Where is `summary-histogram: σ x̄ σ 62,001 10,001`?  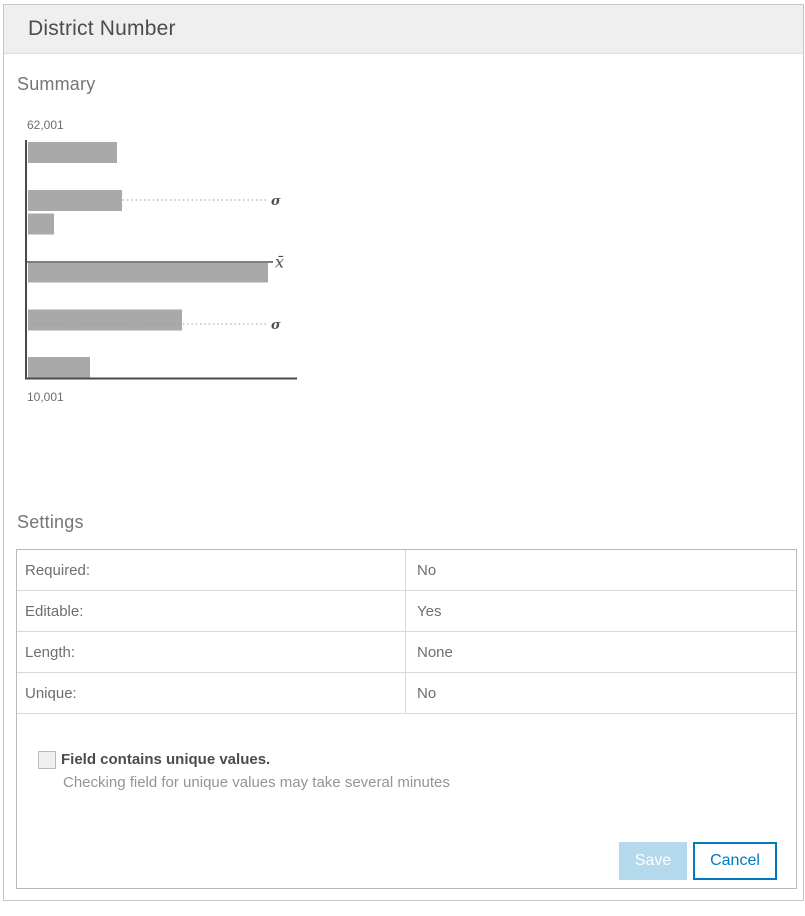 summary-histogram: σ x̄ σ 62,001 10,001 is located at coordinates (161, 261).